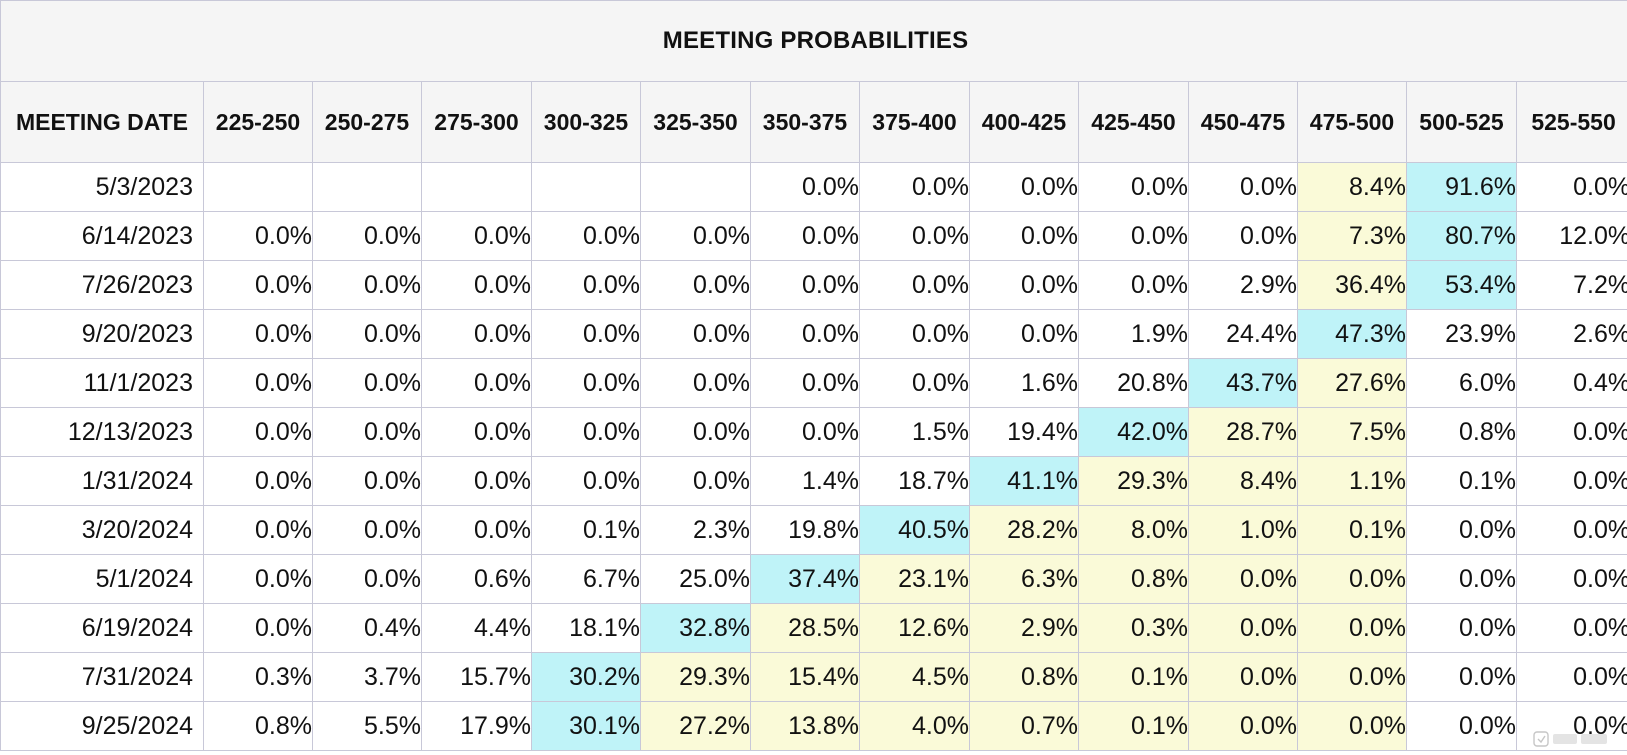  Describe the element at coordinates (586, 677) in the screenshot. I see `probability-cell: 30.2%` at that location.